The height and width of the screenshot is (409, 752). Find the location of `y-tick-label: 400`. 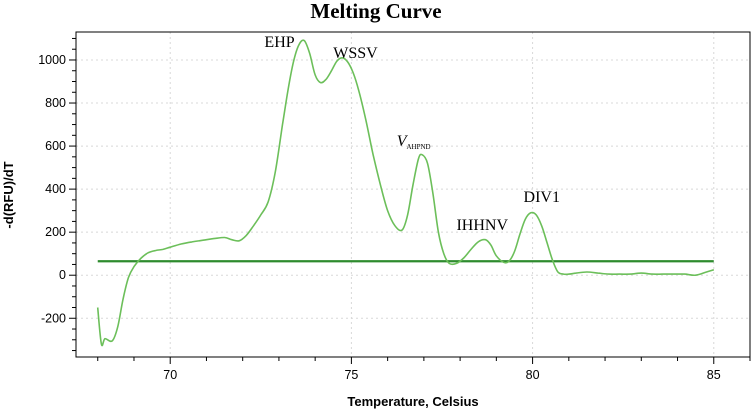

y-tick-label: 400 is located at coordinates (55, 189).